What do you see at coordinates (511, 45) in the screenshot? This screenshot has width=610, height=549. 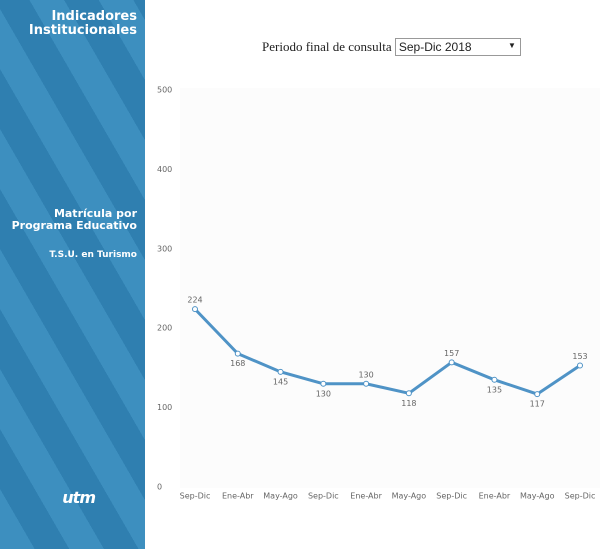 I see `select-arrow: ▼` at bounding box center [511, 45].